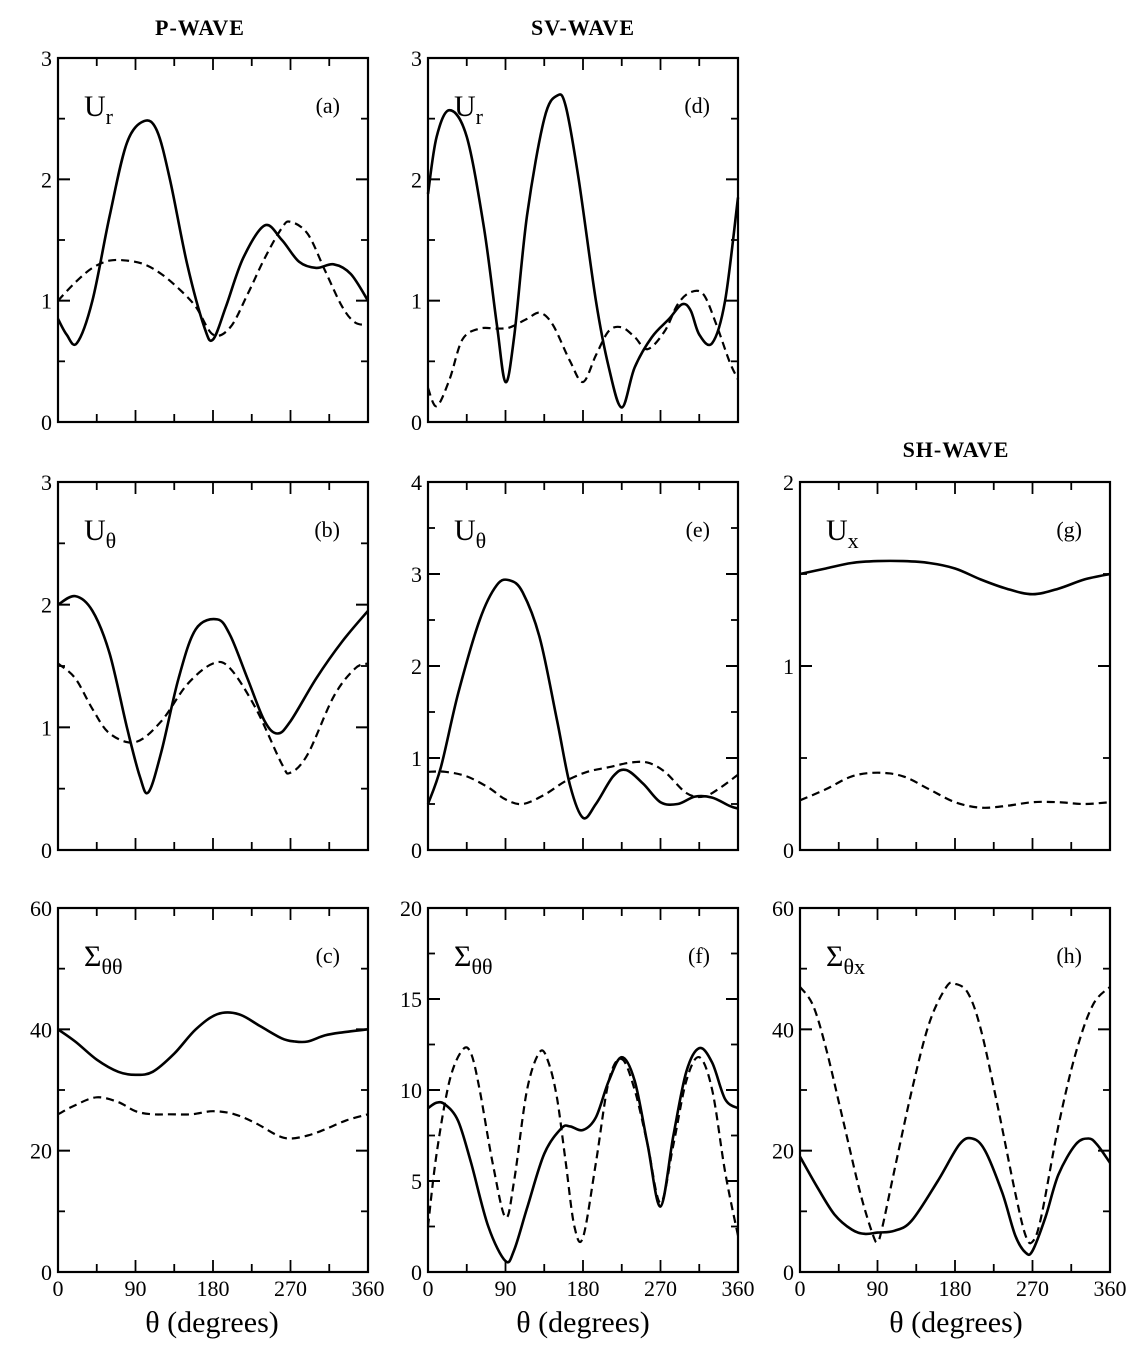 The width and height of the screenshot is (1146, 1349). Describe the element at coordinates (1110, 1288) in the screenshot. I see `x-tick-label-h-4: 360` at that location.